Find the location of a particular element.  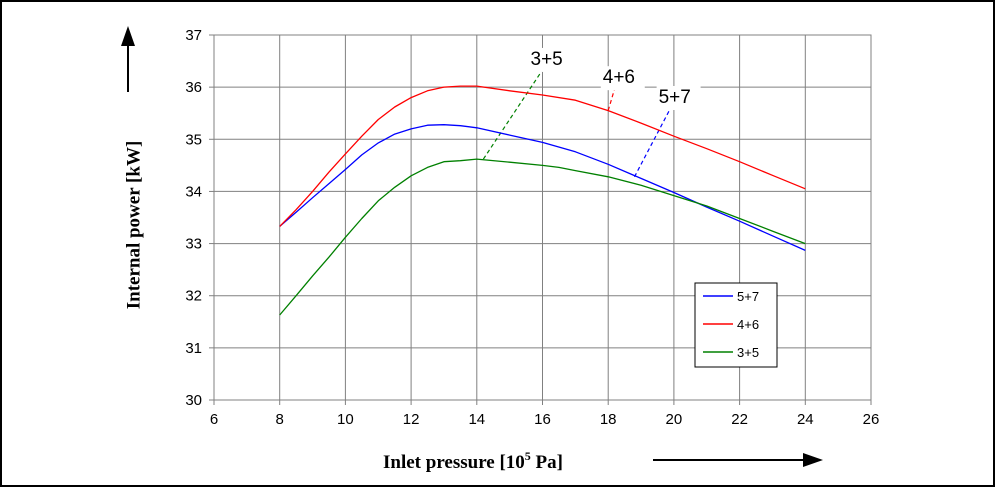

callout-leader-4+6 is located at coordinates (611, 99).